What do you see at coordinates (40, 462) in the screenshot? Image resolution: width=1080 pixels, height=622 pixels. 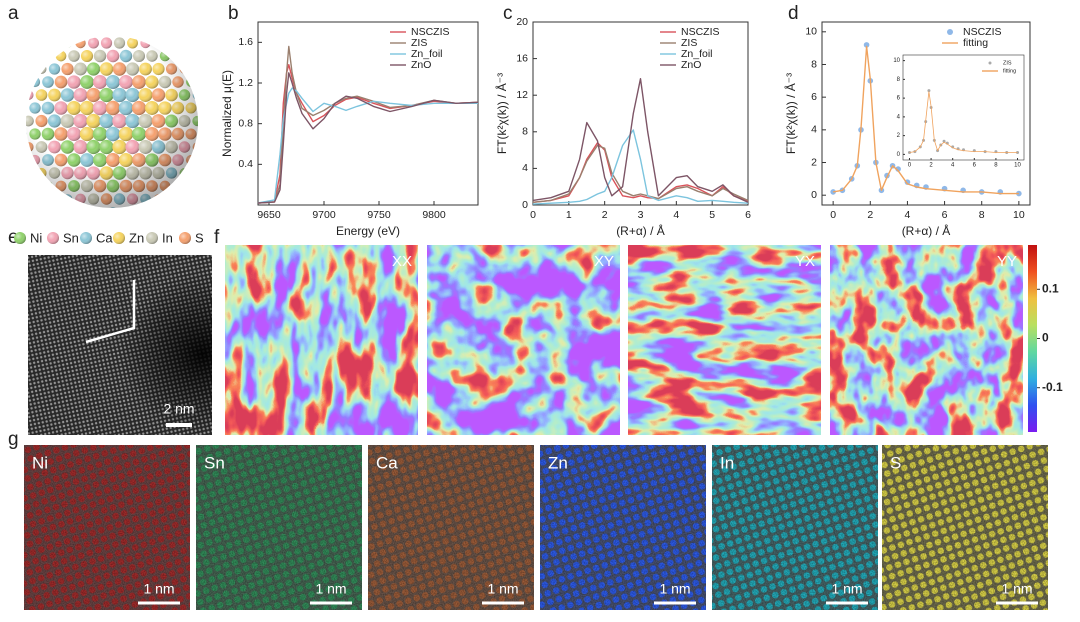 I see `element-label: Ni` at bounding box center [40, 462].